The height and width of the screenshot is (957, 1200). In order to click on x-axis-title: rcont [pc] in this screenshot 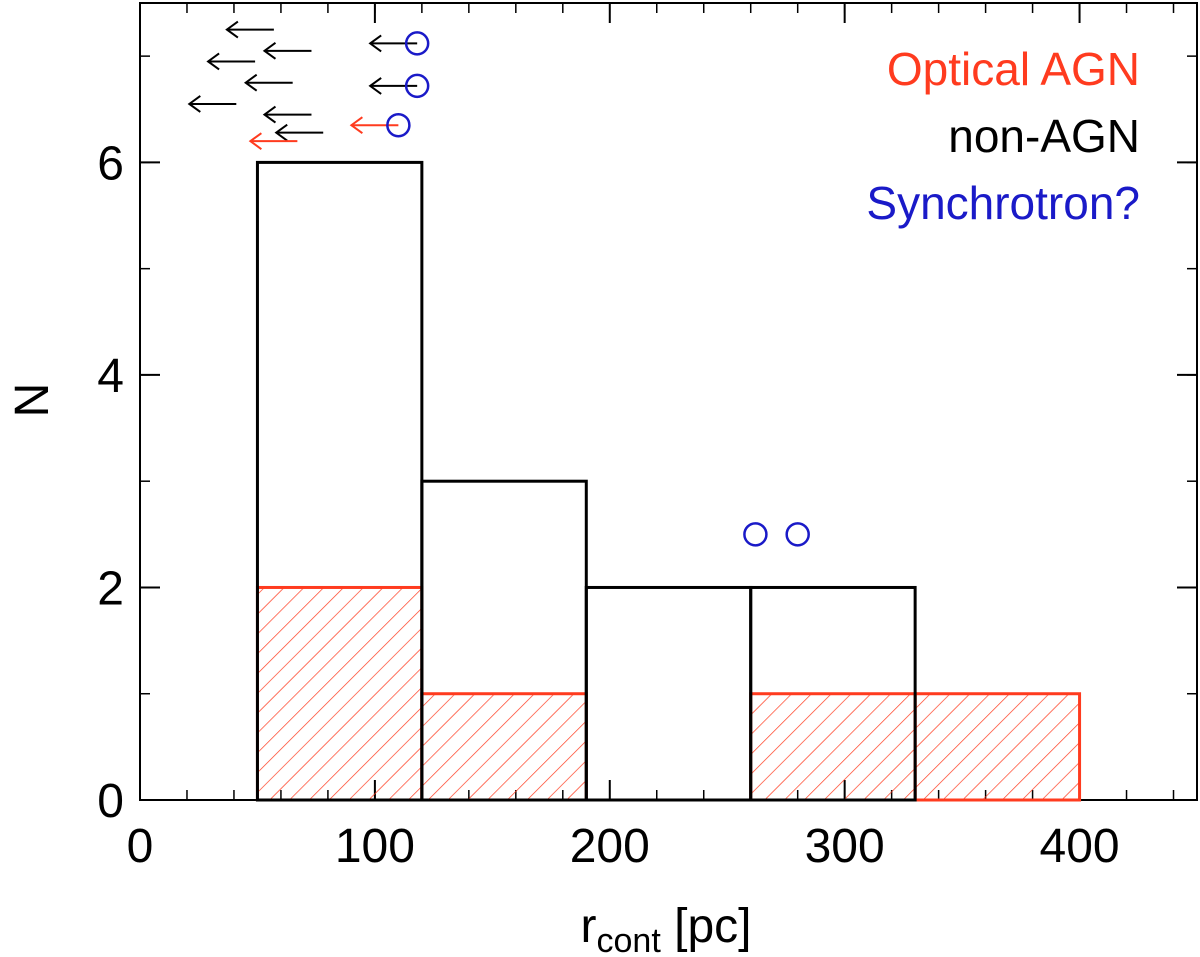, I will do `click(666, 928)`.